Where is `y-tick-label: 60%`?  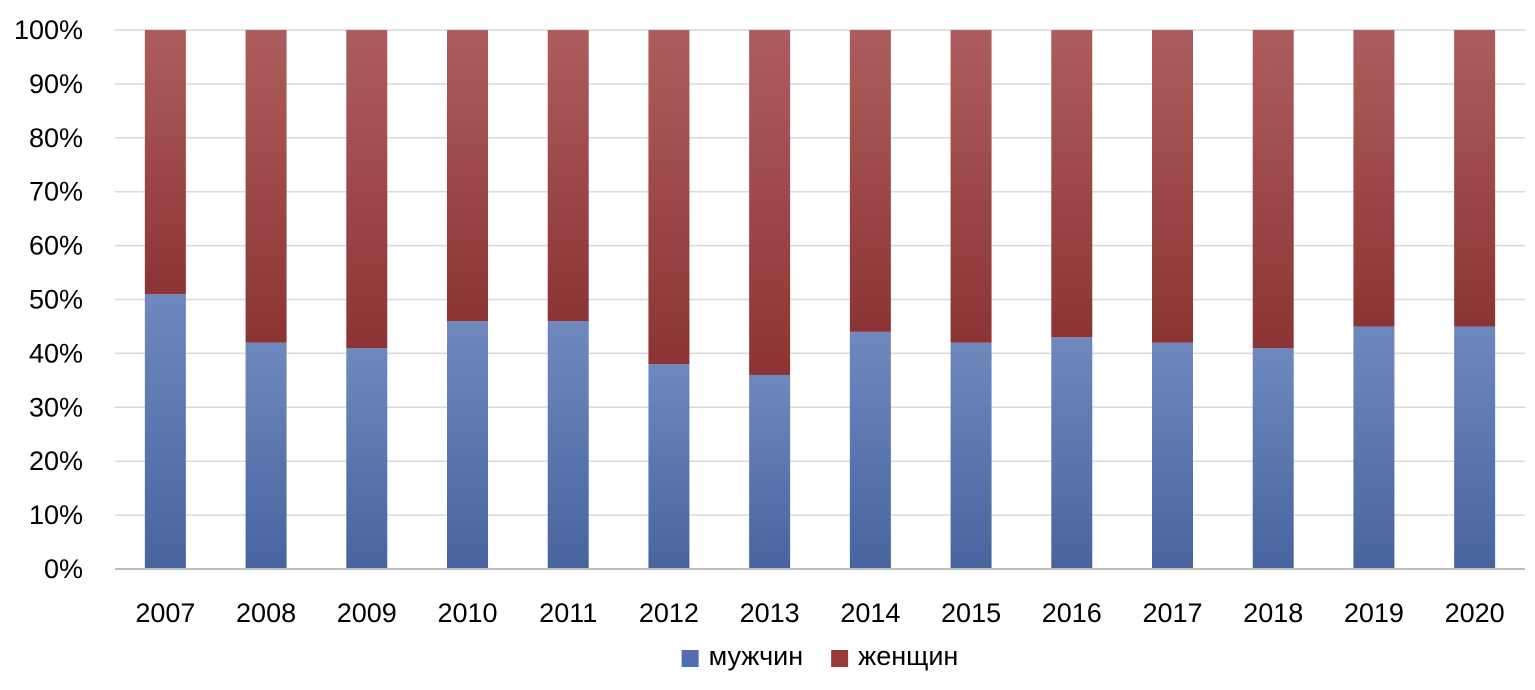 y-tick-label: 60% is located at coordinates (56, 246).